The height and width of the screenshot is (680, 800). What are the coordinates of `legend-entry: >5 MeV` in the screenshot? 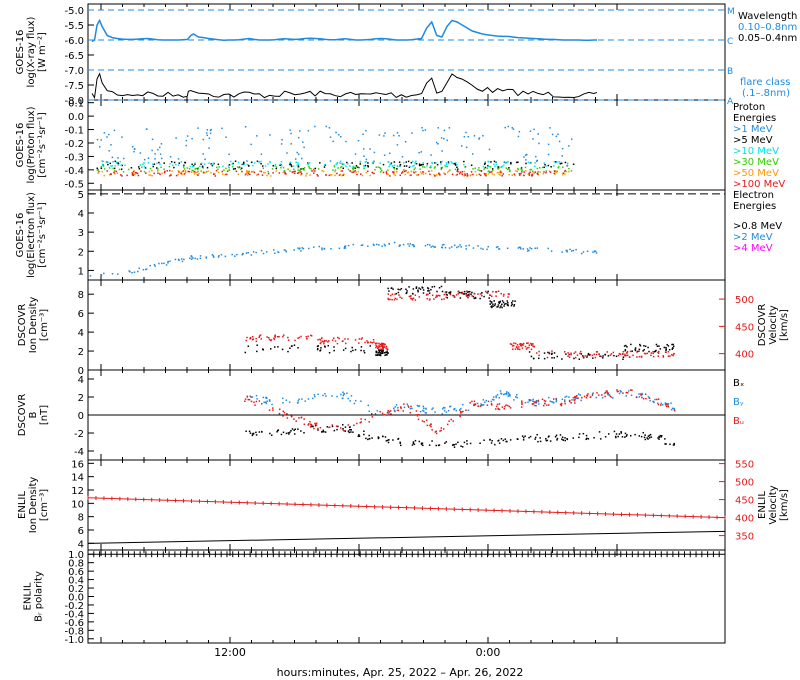 It's located at (753, 140).